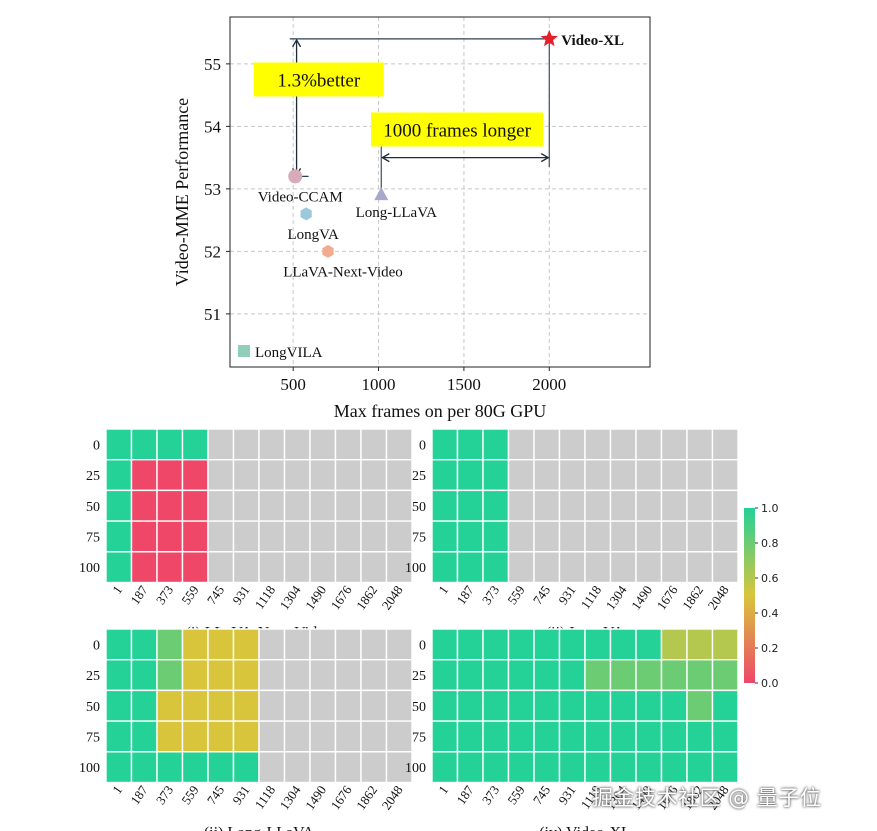 The width and height of the screenshot is (877, 831). Describe the element at coordinates (341, 797) in the screenshot. I see `x-tick-label: 1676` at that location.